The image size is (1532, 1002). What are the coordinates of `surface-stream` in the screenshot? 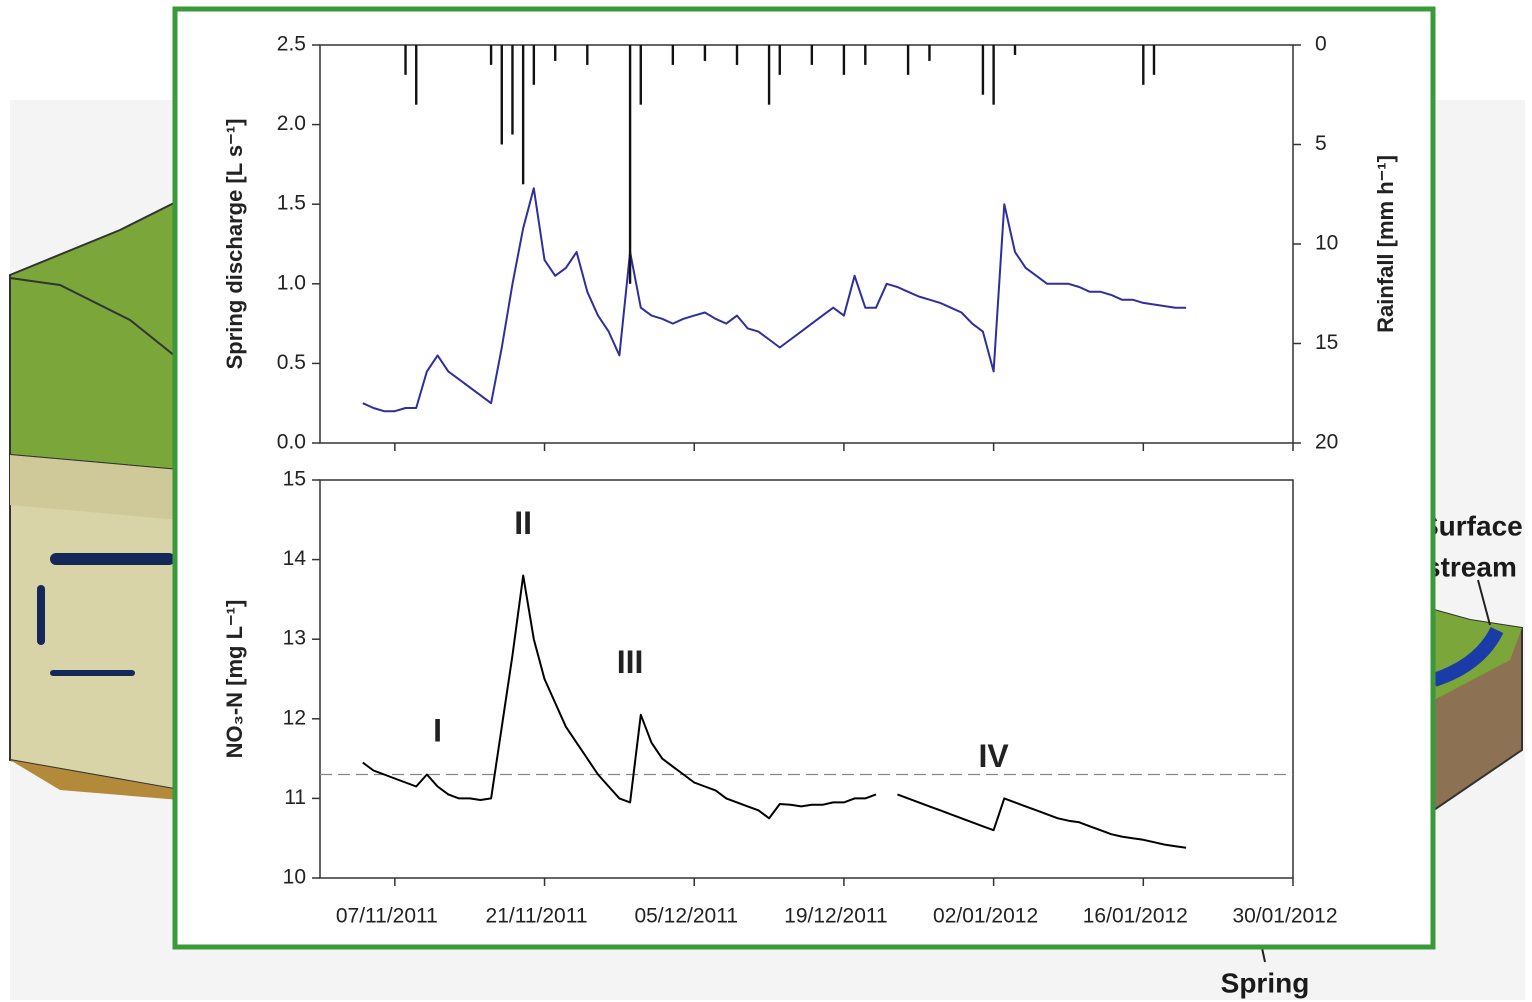 It's located at (1467, 656).